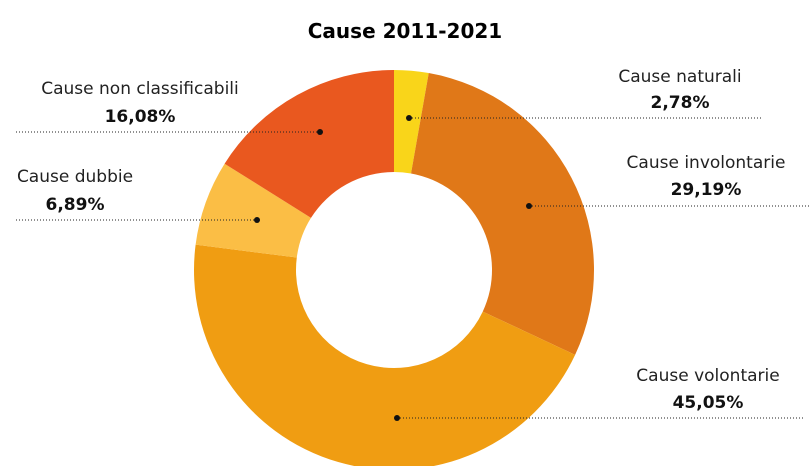 This screenshot has height=466, width=810. What do you see at coordinates (320, 132) in the screenshot?
I see `leader-dot-cause-non-classificabili` at bounding box center [320, 132].